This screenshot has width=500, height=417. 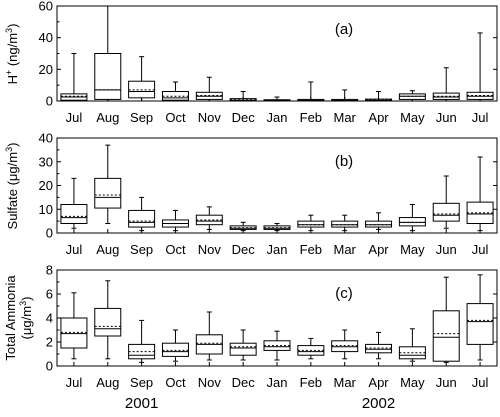 I want to click on ylabel-text: ), so click(x=26, y=299).